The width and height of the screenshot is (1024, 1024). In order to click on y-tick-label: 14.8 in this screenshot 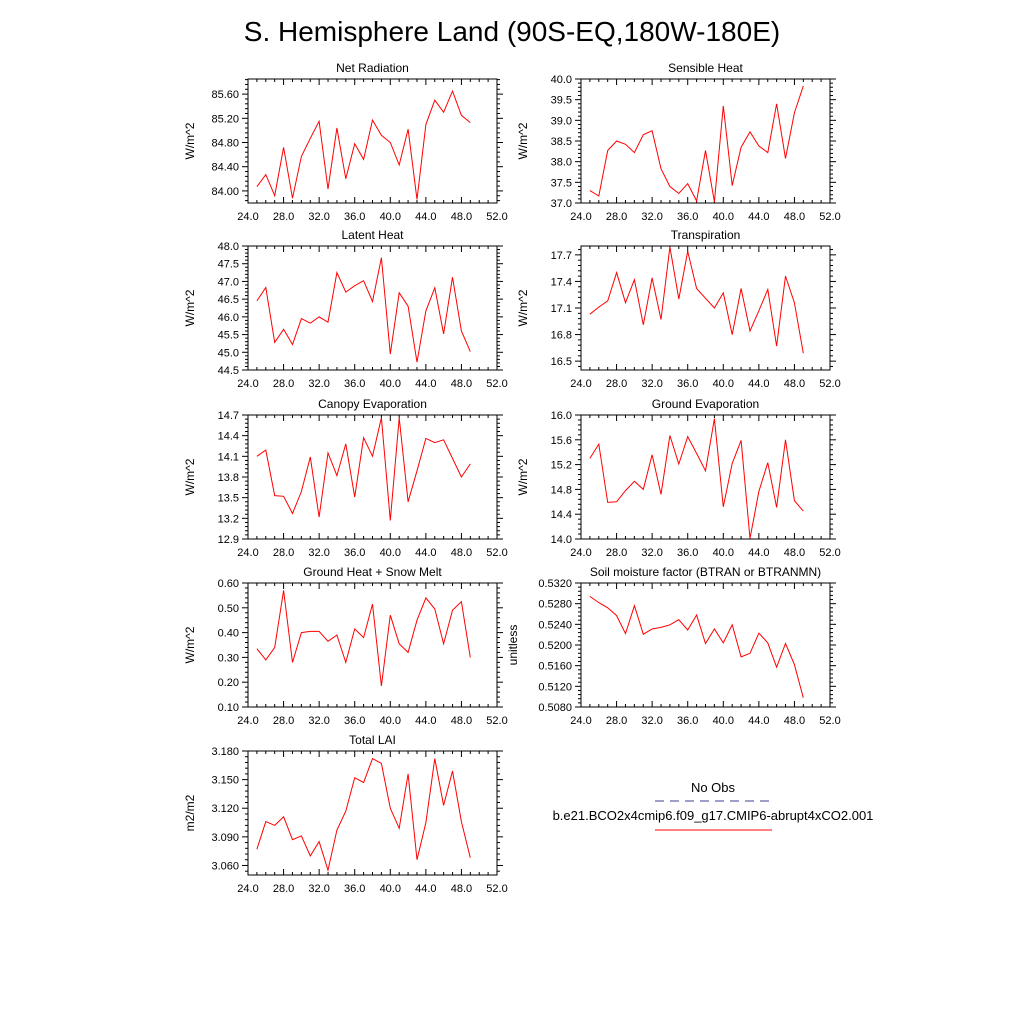, I will do `click(561, 490)`.